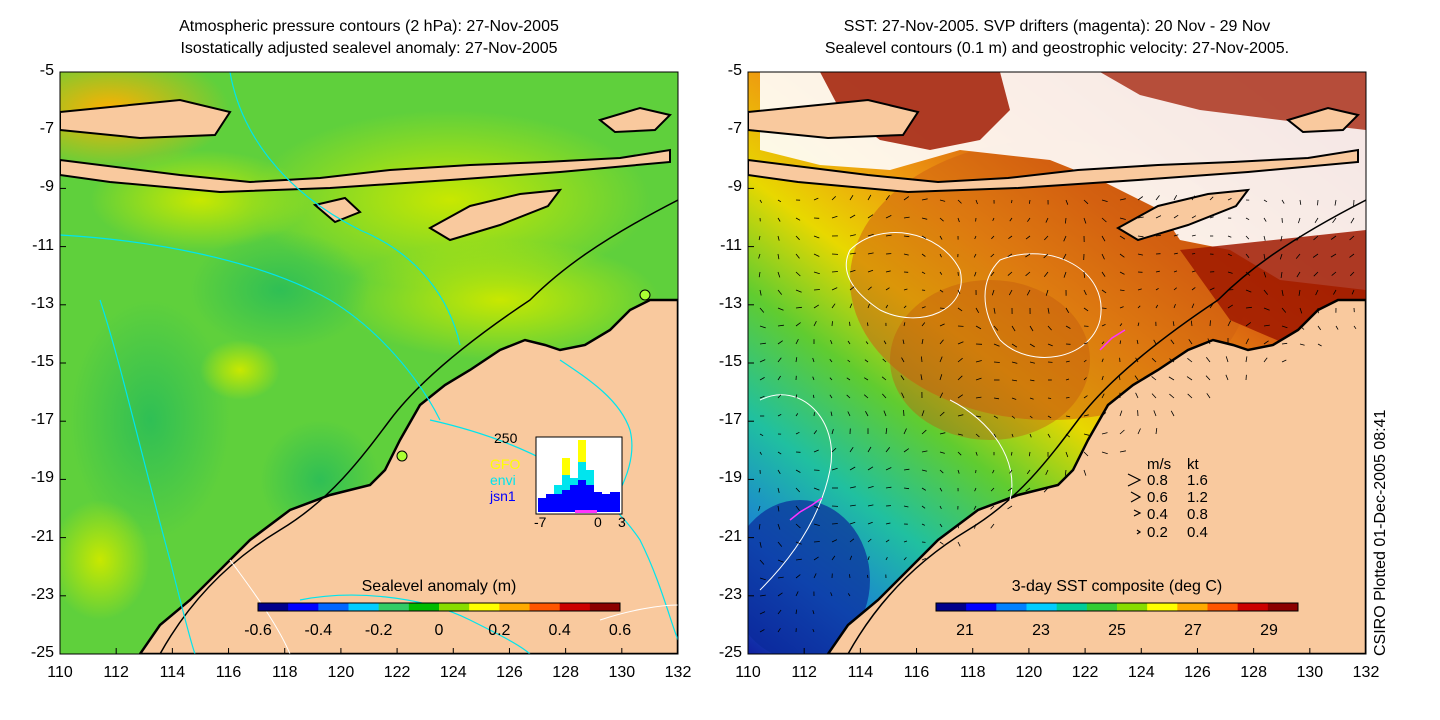  I want to click on lon-tick-label: 124, so click(1141, 672).